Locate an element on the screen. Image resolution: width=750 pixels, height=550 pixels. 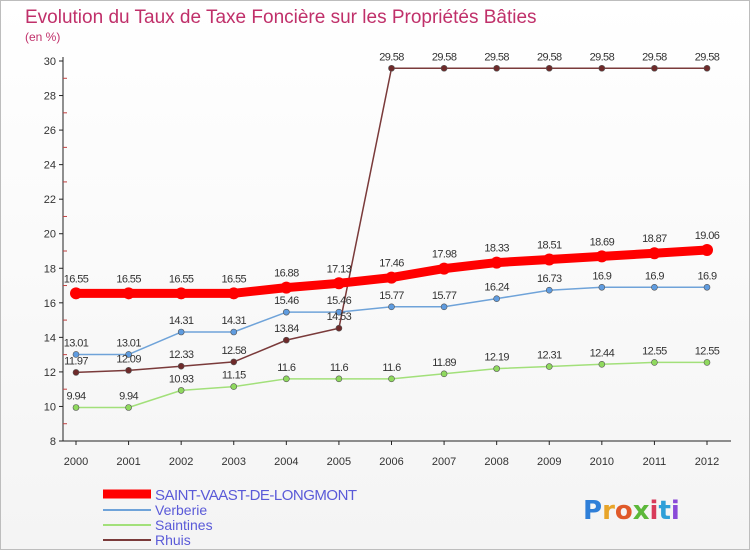
x-tick-label: 2000 is located at coordinates (76, 462).